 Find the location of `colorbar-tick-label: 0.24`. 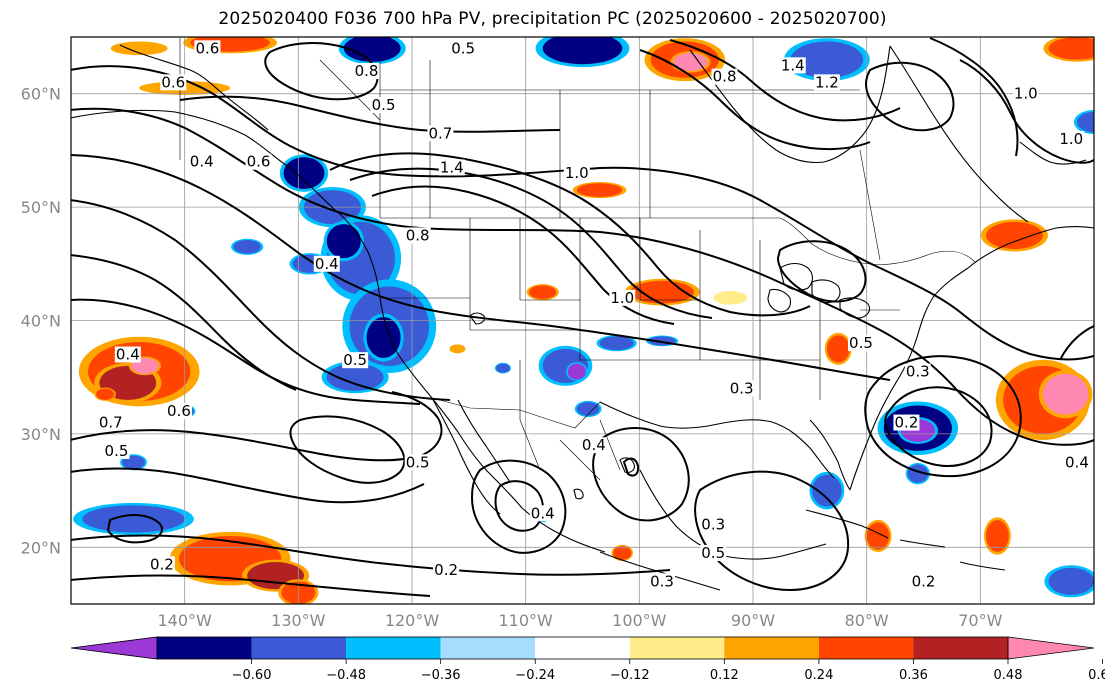

colorbar-tick-label: 0.24 is located at coordinates (818, 675).